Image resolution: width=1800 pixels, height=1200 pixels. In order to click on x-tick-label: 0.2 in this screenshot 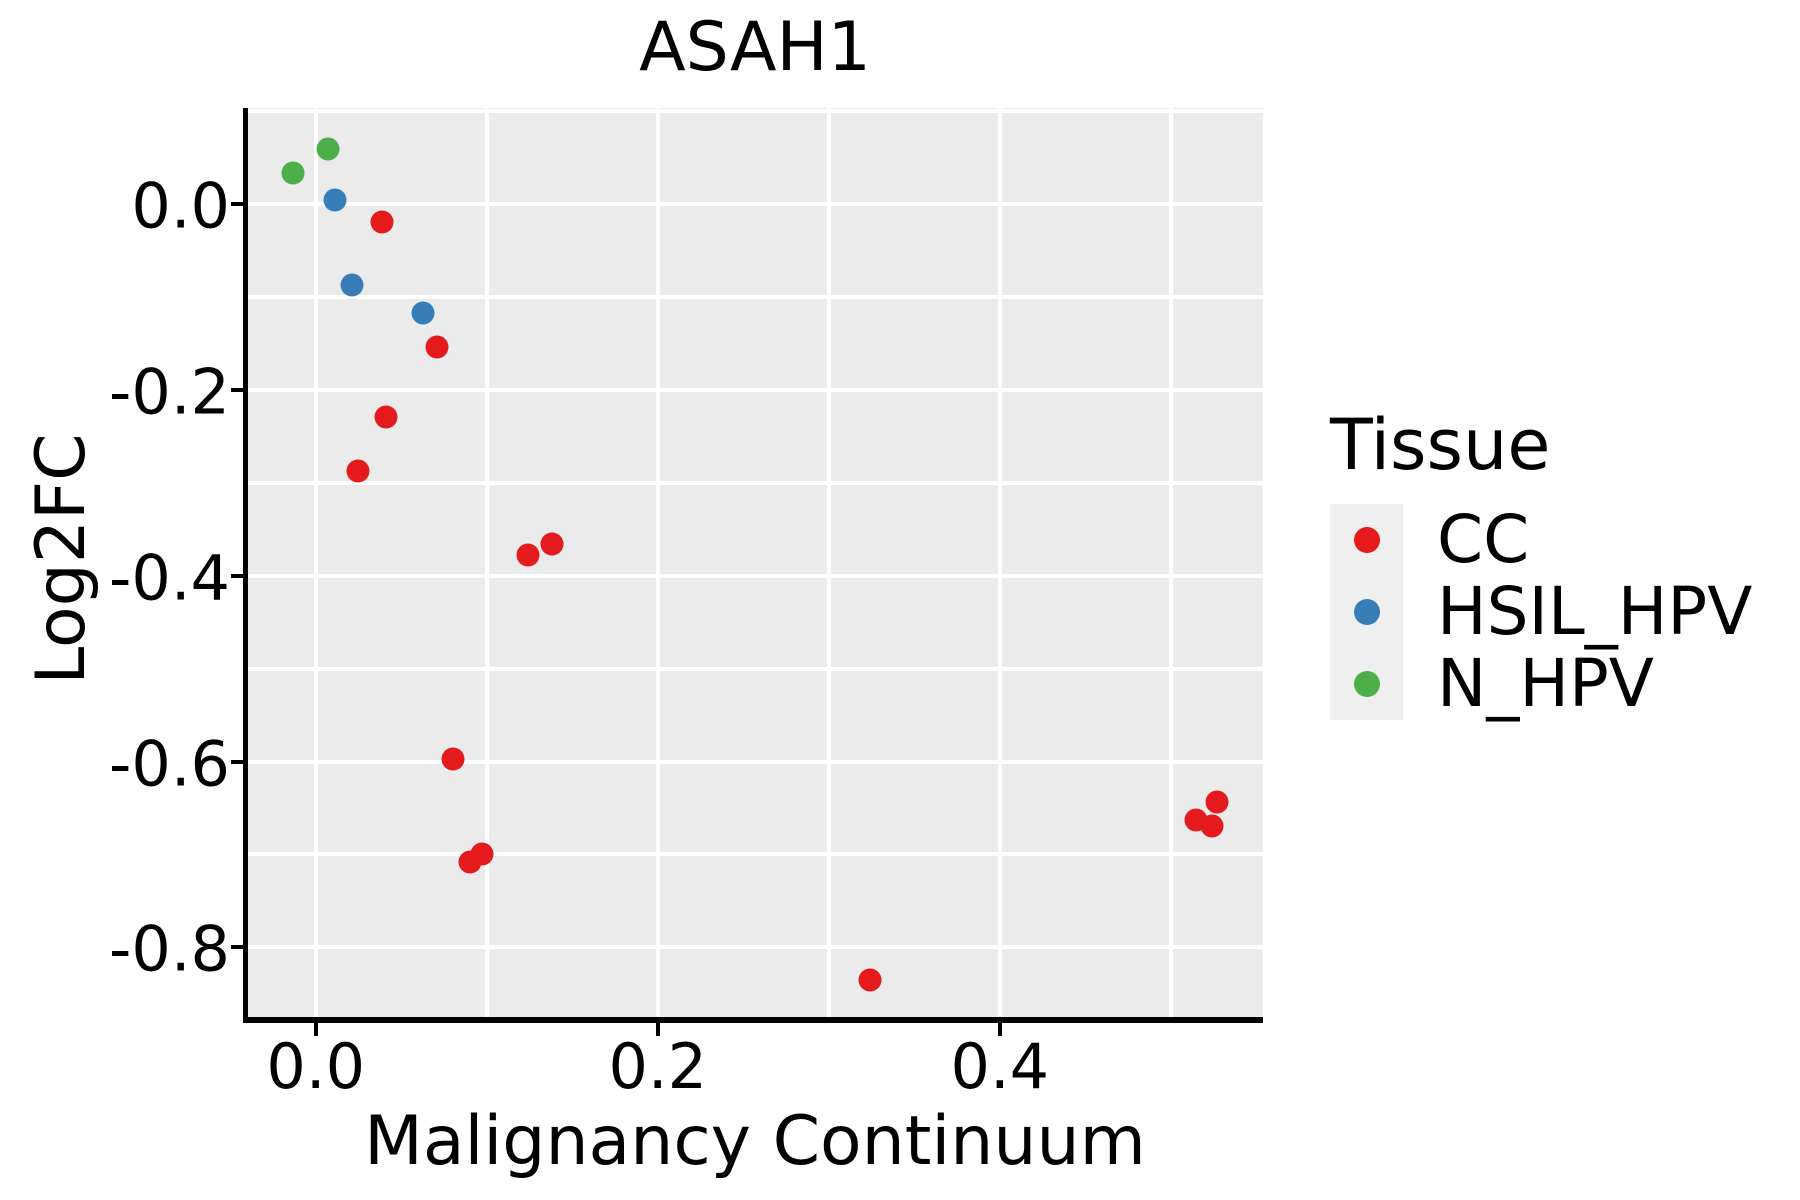, I will do `click(658, 1066)`.